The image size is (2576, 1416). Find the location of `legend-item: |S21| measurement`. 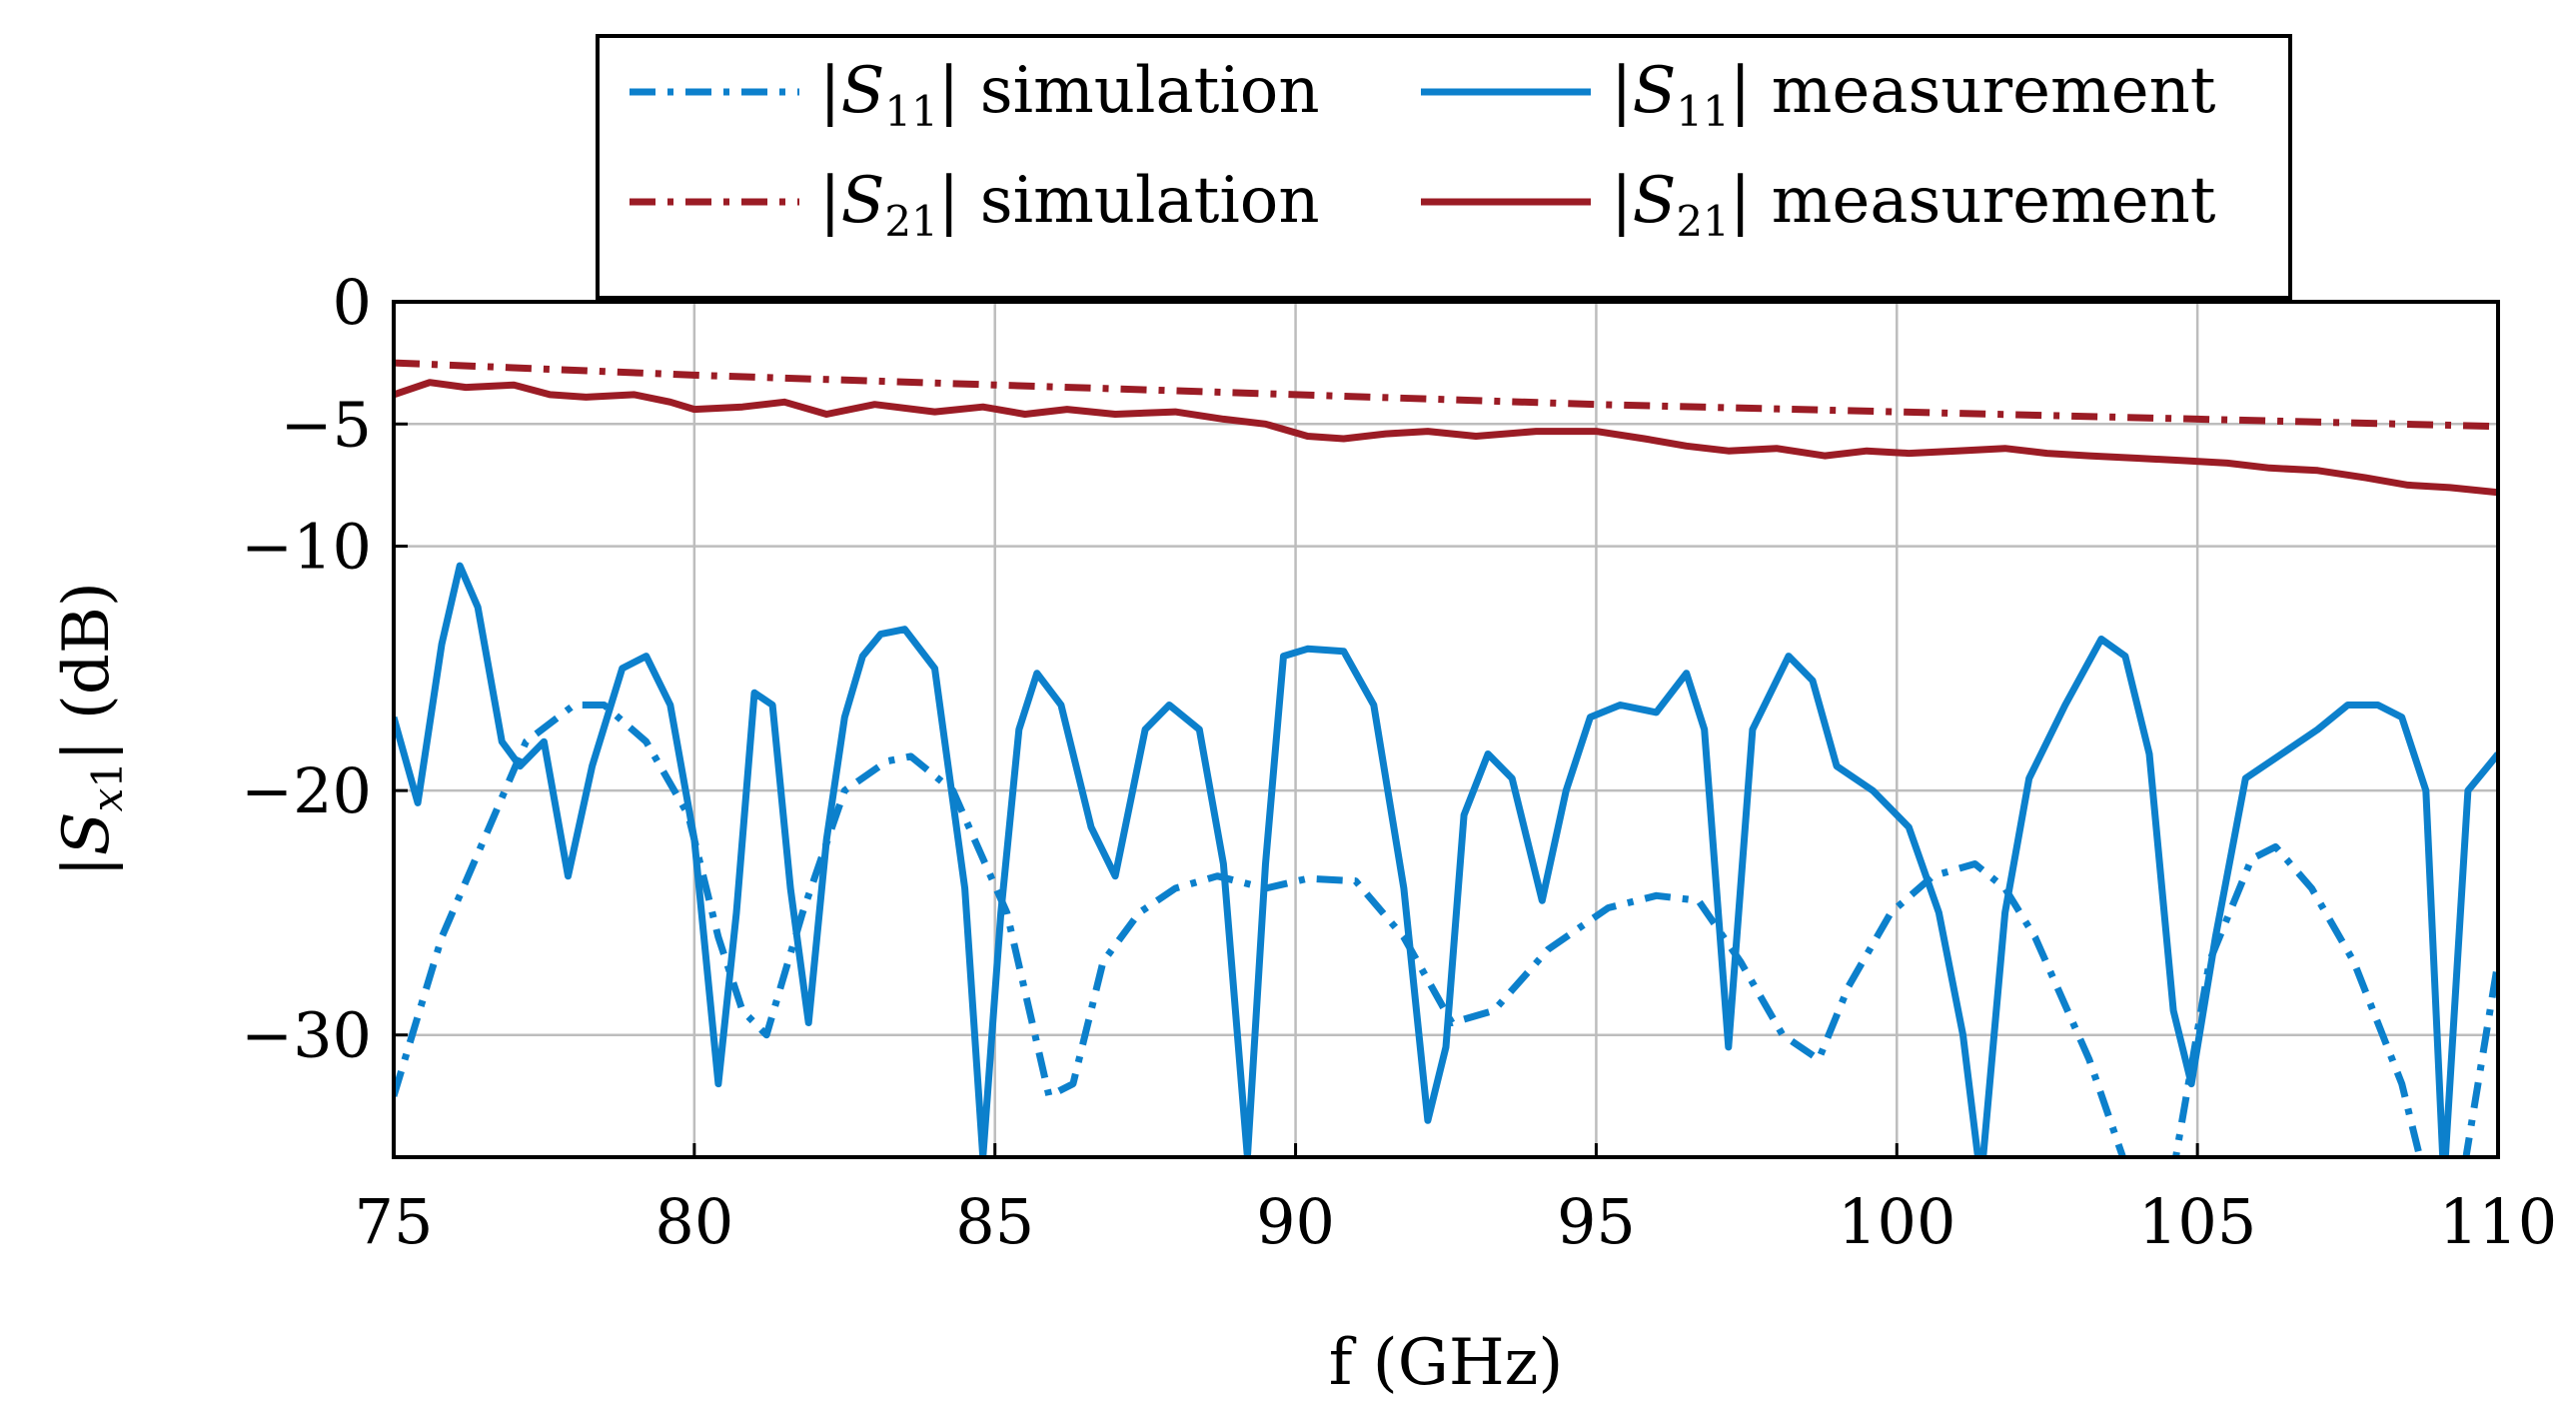

legend-item: |S21| measurement is located at coordinates (1818, 205).